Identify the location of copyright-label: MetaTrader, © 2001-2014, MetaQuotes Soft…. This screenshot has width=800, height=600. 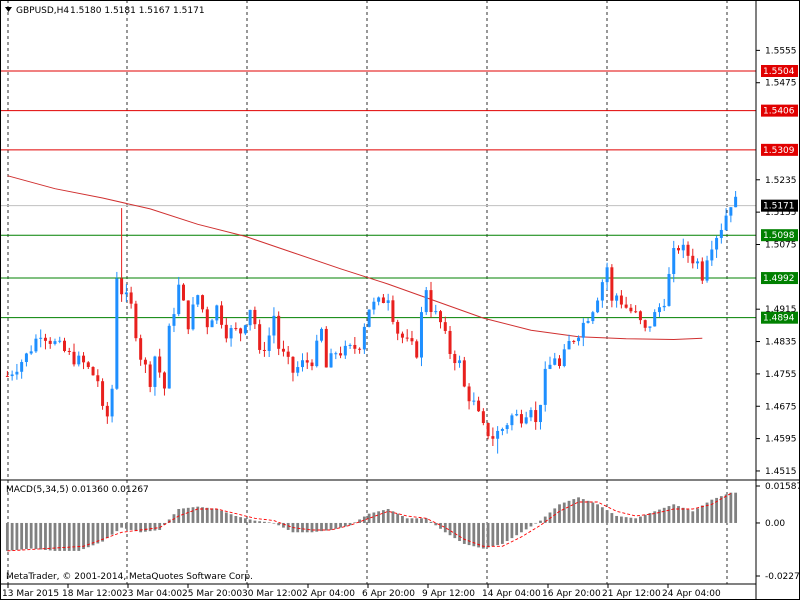
(129, 577).